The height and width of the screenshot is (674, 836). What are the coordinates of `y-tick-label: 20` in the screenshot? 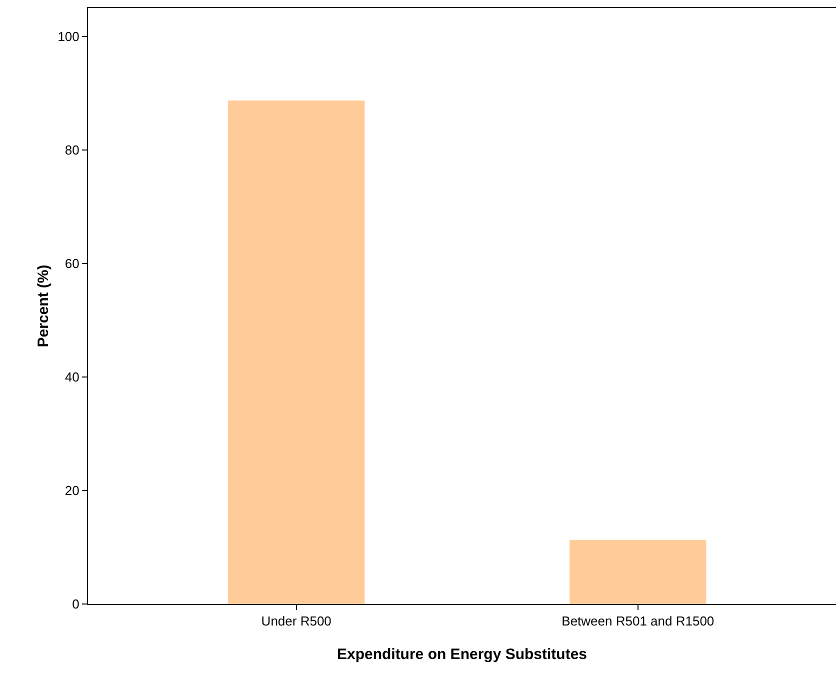 It's located at (72, 490).